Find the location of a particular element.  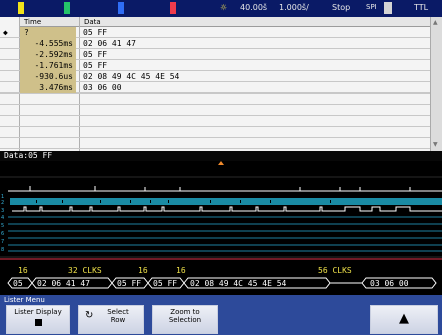

channel-3-indicator is located at coordinates (121, 8).